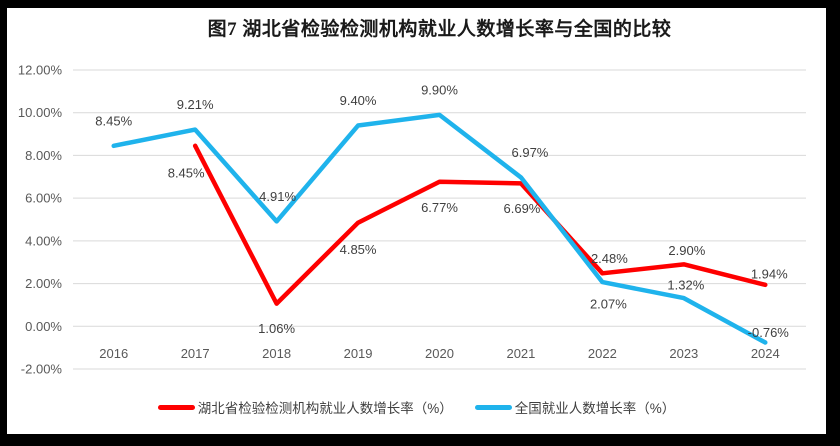  I want to click on data-label: 6.69%, so click(522, 208).